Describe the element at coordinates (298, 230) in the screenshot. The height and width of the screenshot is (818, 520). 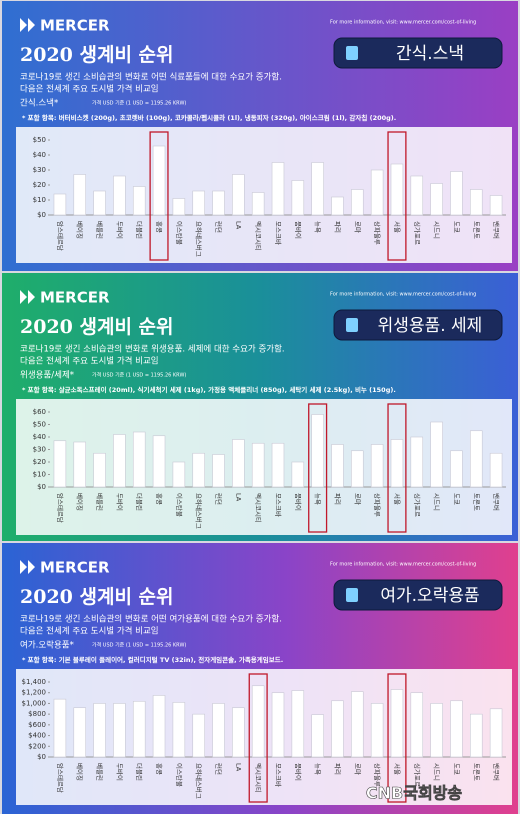
I see `x-tick-label: 뭄바이` at that location.